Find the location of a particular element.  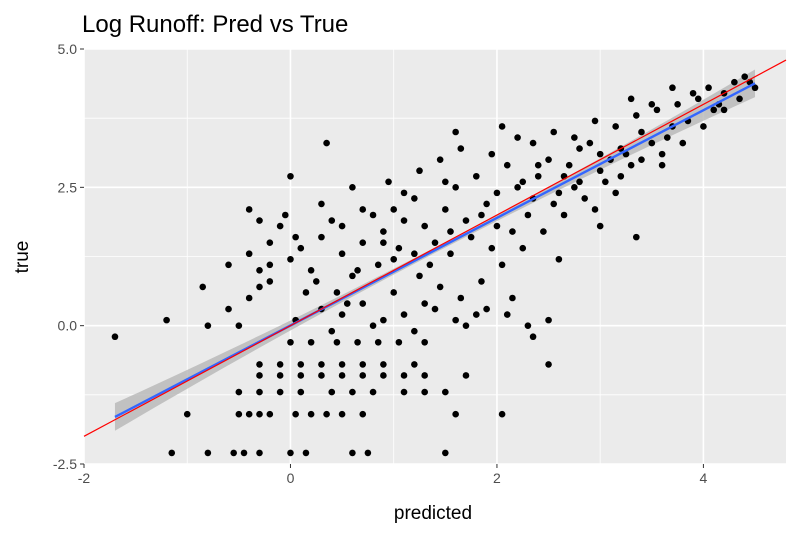

x-tick-label: -2 is located at coordinates (84, 478).